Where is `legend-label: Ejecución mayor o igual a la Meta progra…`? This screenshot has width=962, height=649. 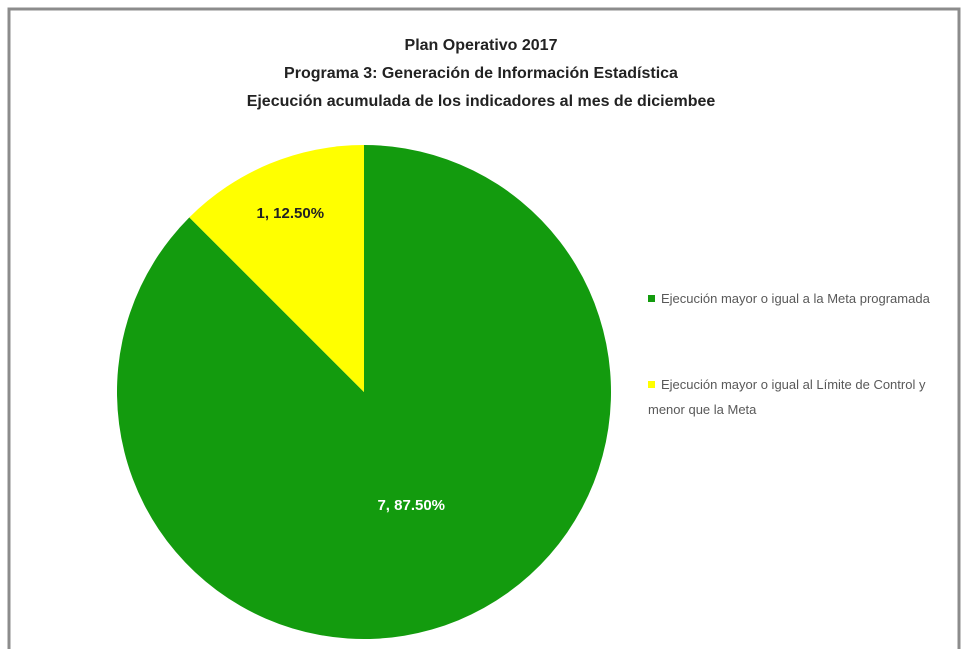
legend-label: Ejecución mayor o igual a la Meta progra… is located at coordinates (795, 298).